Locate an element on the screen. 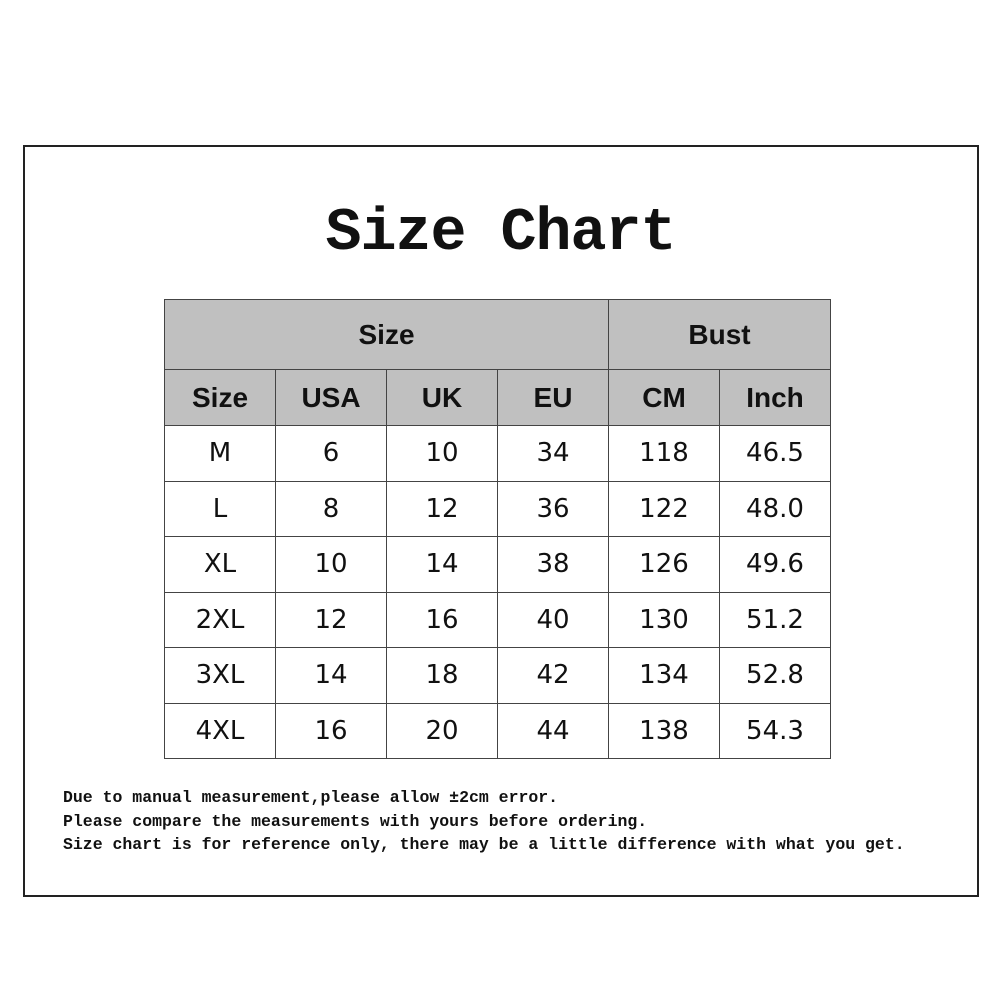 This screenshot has width=1001, height=1001. table-cell: 138 is located at coordinates (664, 730).